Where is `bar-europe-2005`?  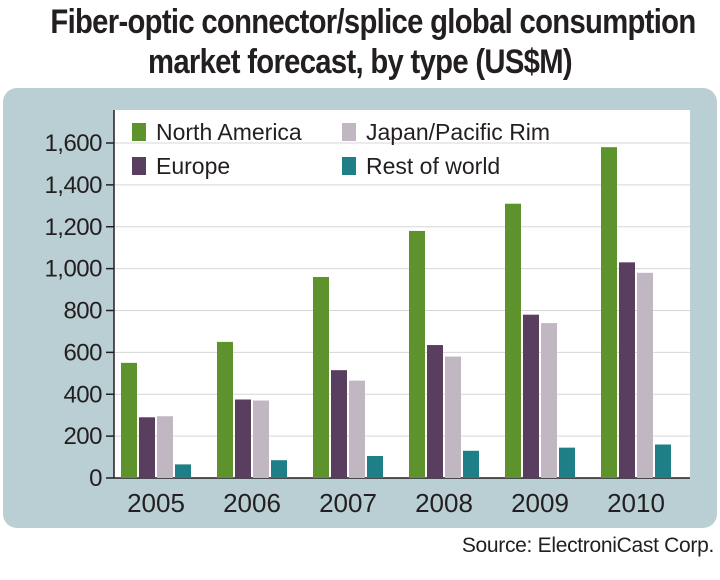 bar-europe-2005 is located at coordinates (147, 447).